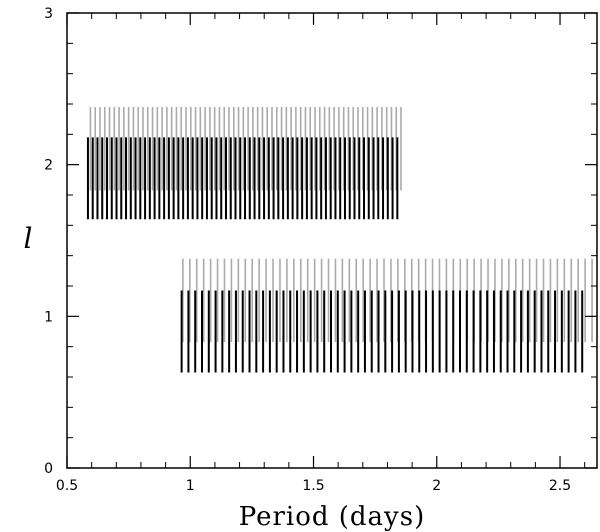 The height and width of the screenshot is (532, 600). I want to click on y-tick-label: 2, so click(48, 166).